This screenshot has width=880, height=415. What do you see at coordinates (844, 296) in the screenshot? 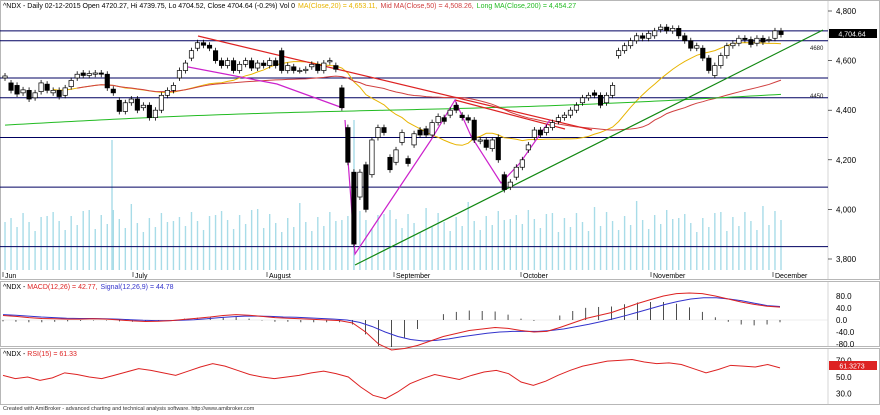
I see `macd-y-tick-label: 80.0` at bounding box center [844, 296].